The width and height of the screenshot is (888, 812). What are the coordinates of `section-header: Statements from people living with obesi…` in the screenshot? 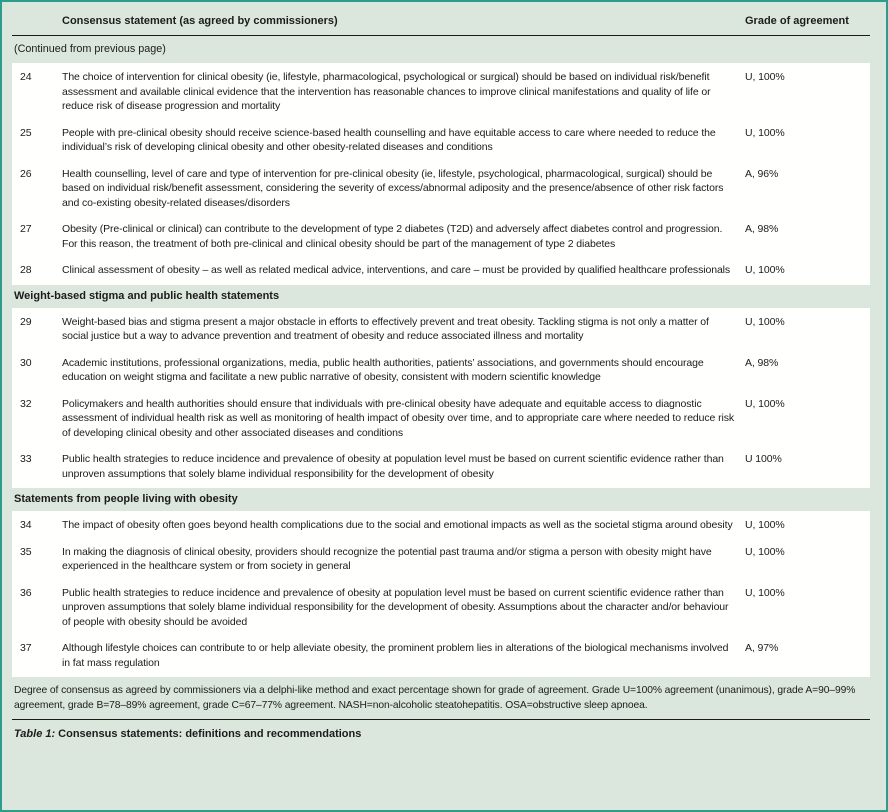 It's located at (126, 499).